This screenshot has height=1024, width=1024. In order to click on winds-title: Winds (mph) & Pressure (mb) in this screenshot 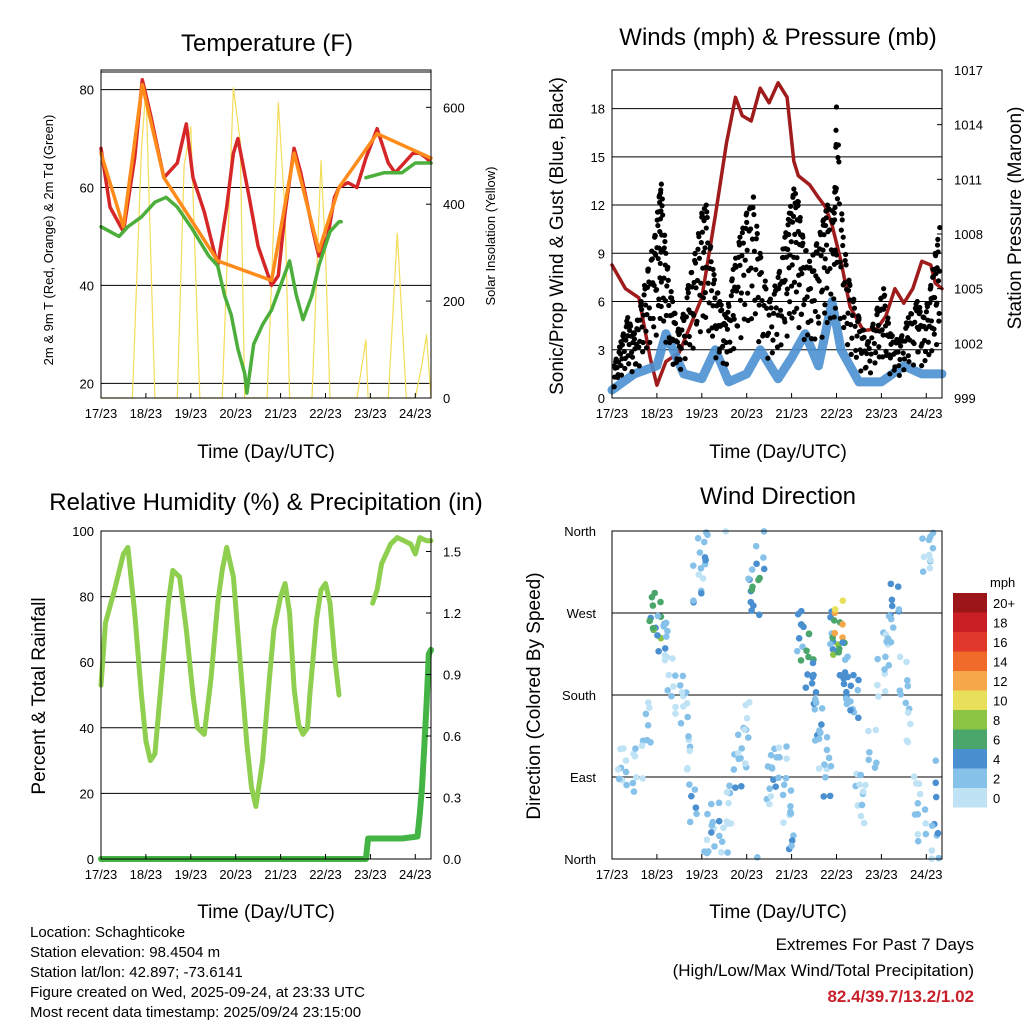, I will do `click(777, 37)`.